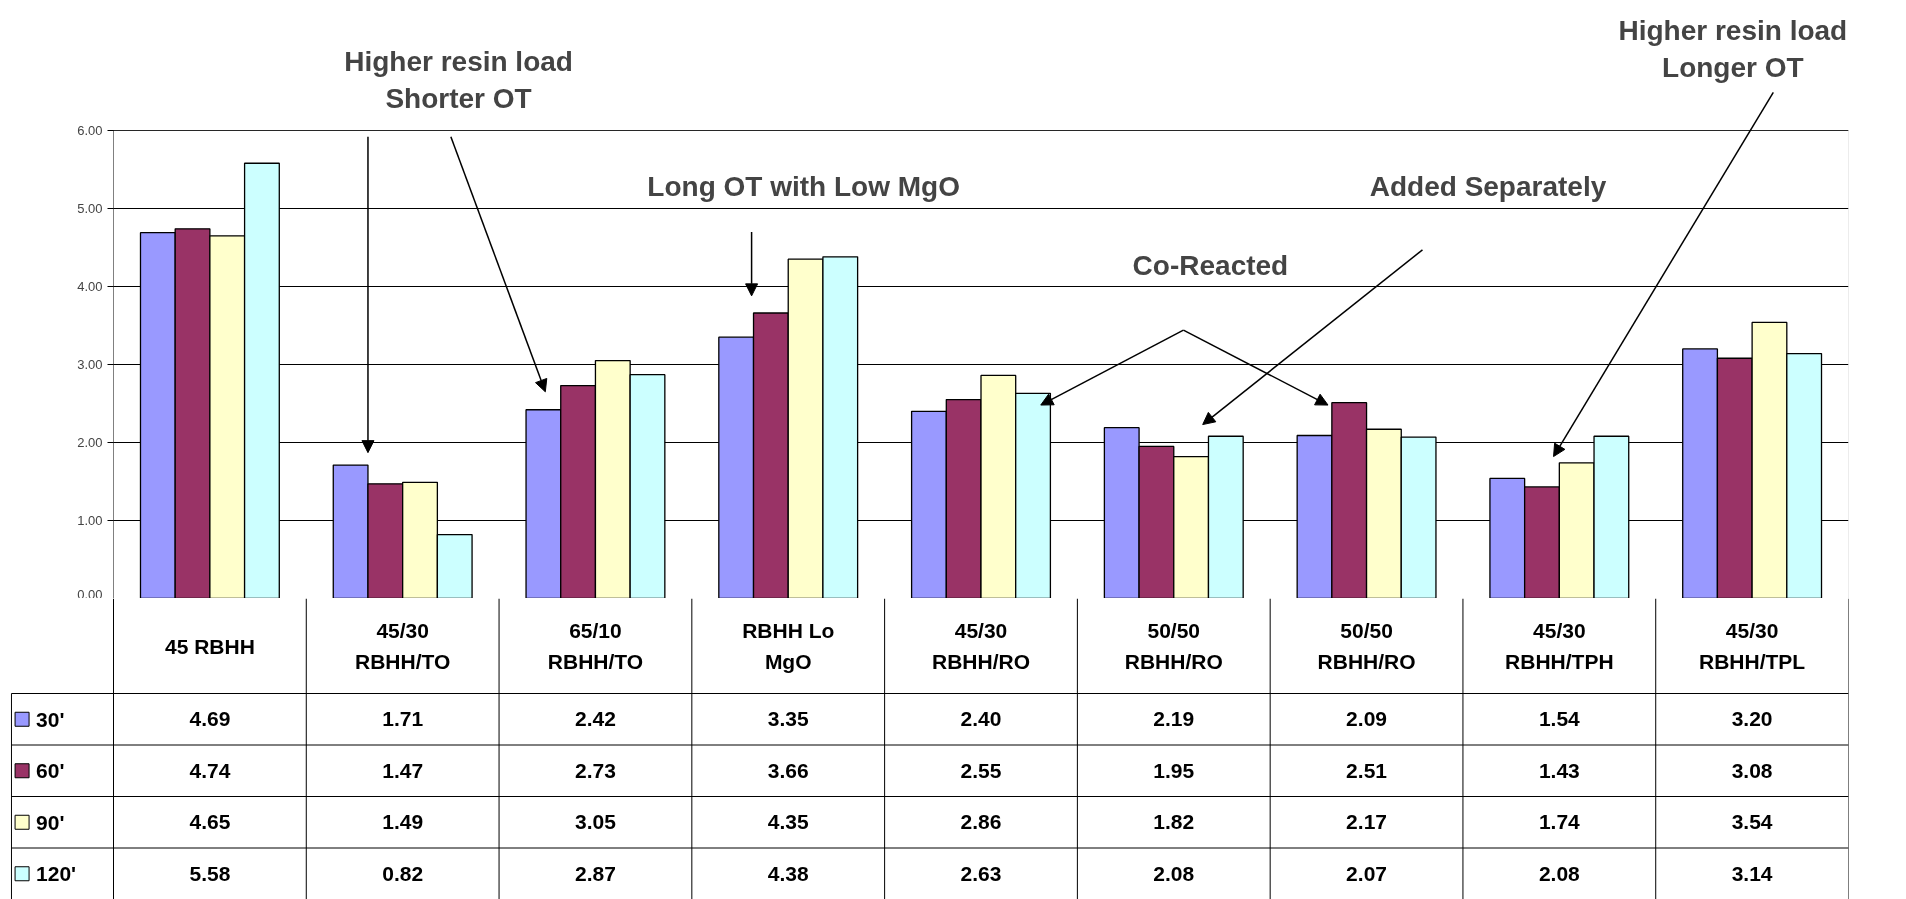 This screenshot has width=1906, height=899. Describe the element at coordinates (1559, 719) in the screenshot. I see `data-label: 1.54` at that location.